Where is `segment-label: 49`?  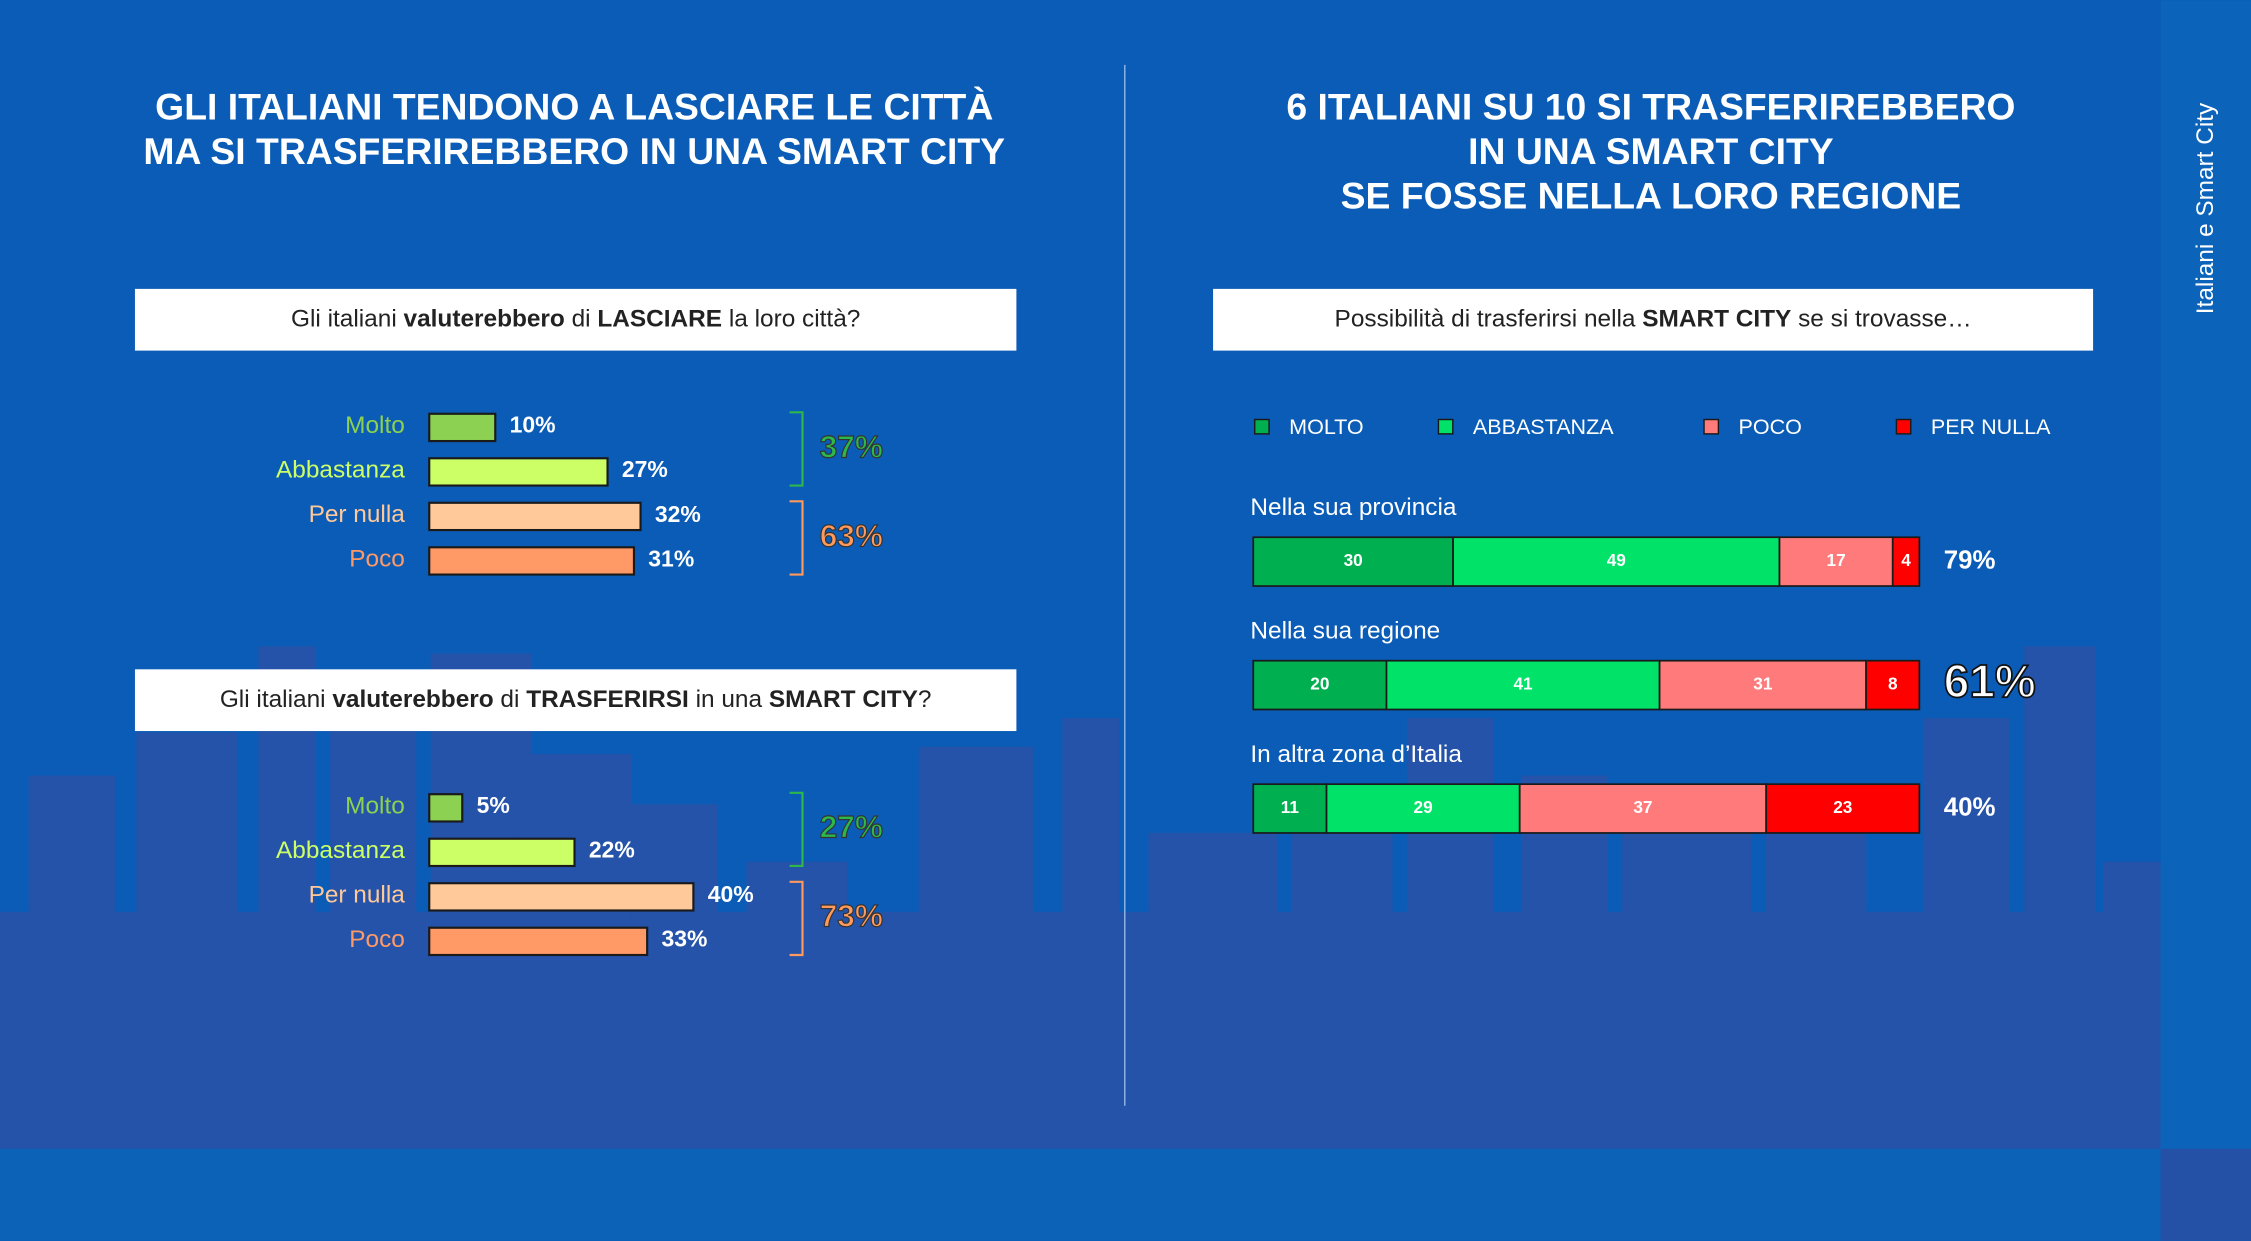 segment-label: 49 is located at coordinates (1616, 560).